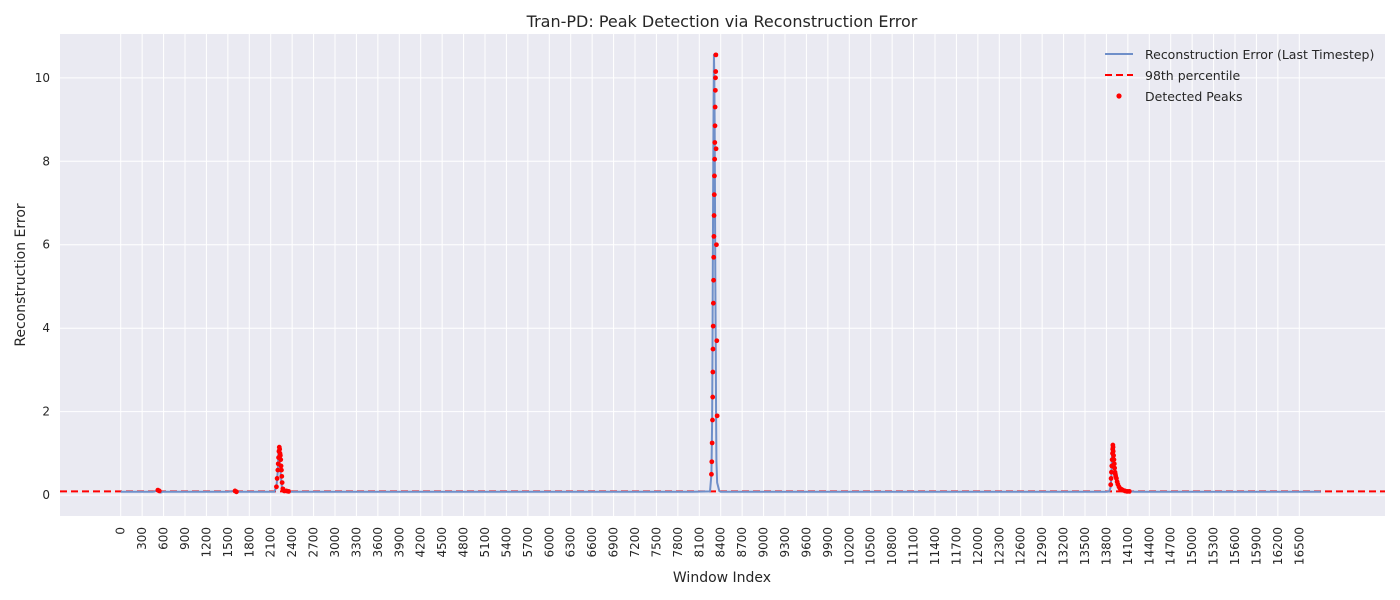 The width and height of the screenshot is (1400, 600). What do you see at coordinates (849, 546) in the screenshot?
I see `x-tick-label: 10200` at bounding box center [849, 546].